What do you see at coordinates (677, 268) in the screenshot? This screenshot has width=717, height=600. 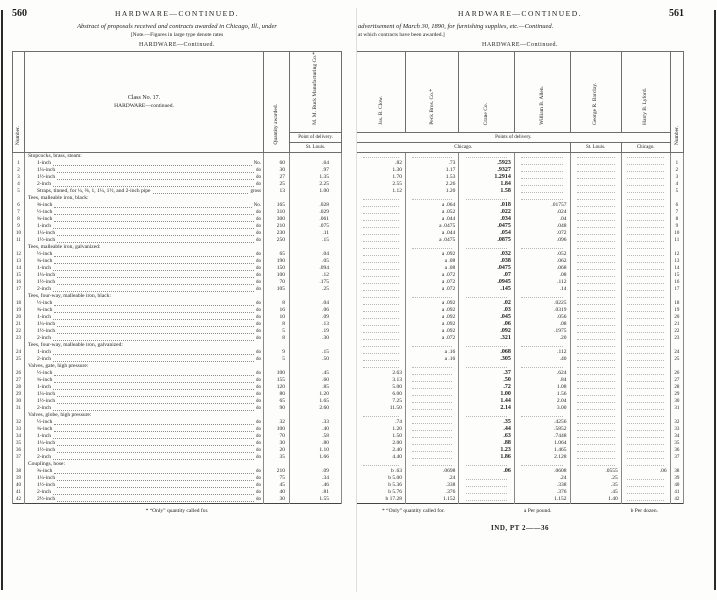 I see `row-number: 14` at bounding box center [677, 268].